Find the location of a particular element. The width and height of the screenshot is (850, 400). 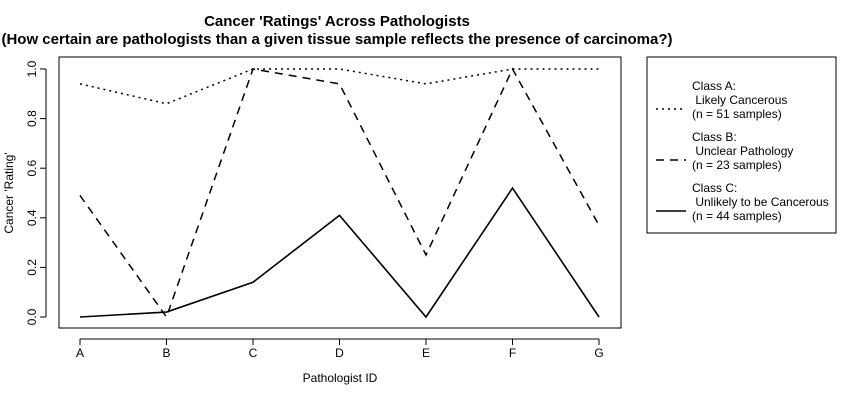

y-tick-label: 0.8 is located at coordinates (32, 118).